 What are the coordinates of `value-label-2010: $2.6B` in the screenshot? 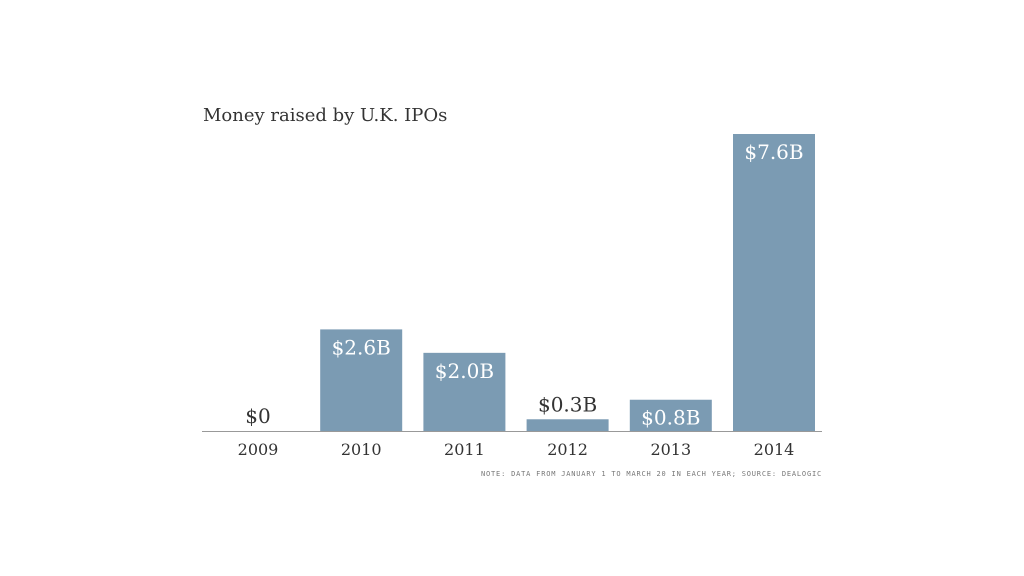 It's located at (361, 347).